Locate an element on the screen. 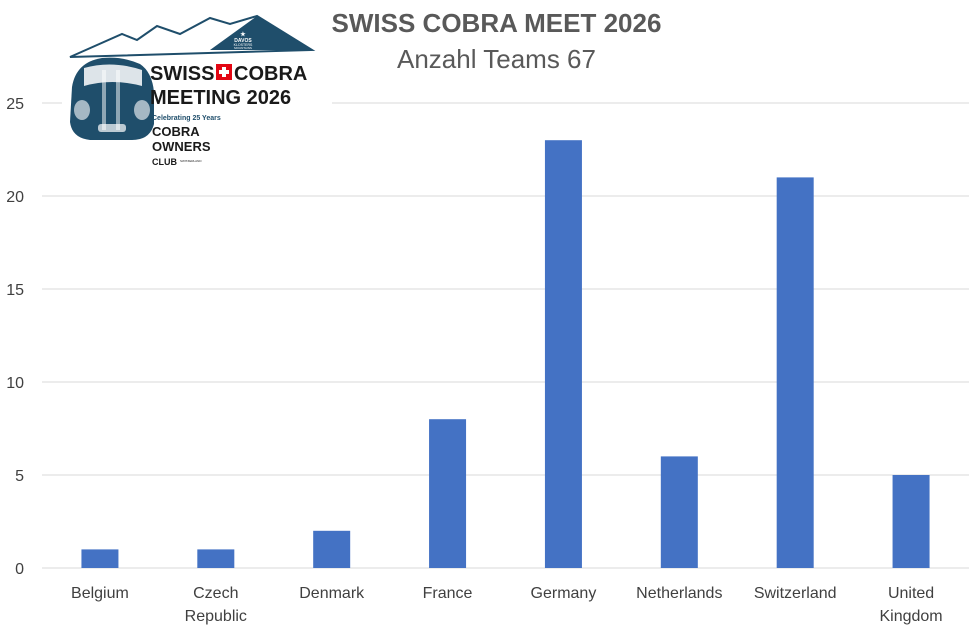  x-category-label: Denmark is located at coordinates (332, 593).